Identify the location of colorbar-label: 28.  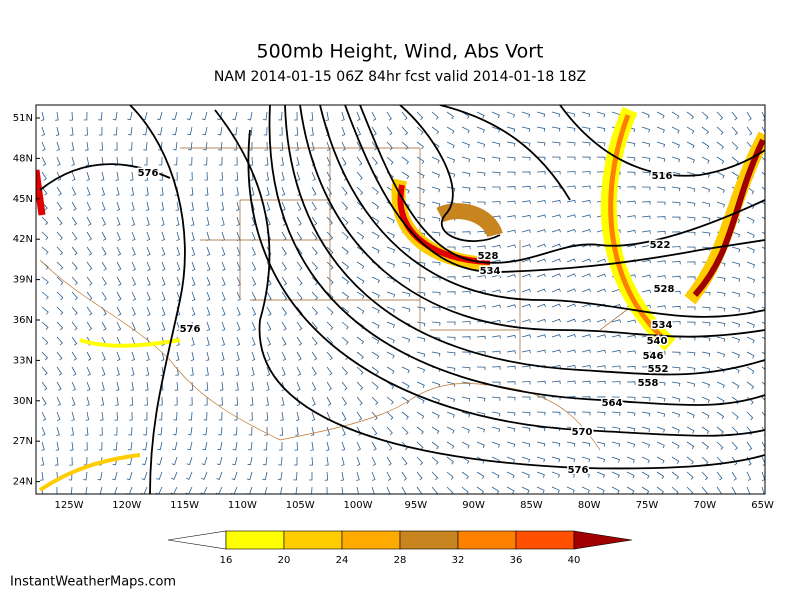
(400, 560).